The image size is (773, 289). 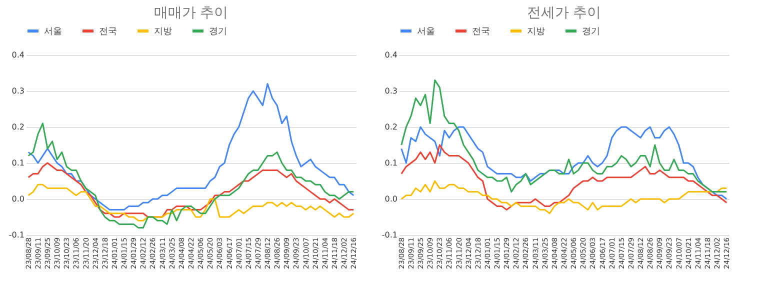 What do you see at coordinates (191, 13) in the screenshot?
I see `chart-title: 매매가 추이` at bounding box center [191, 13].